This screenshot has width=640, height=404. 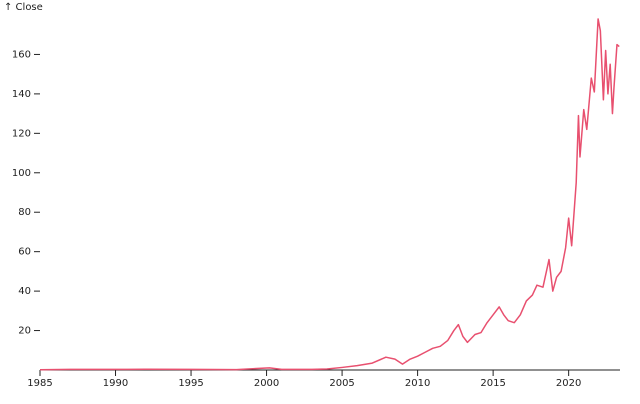 I want to click on x-tick-label: 2015, so click(x=492, y=383).